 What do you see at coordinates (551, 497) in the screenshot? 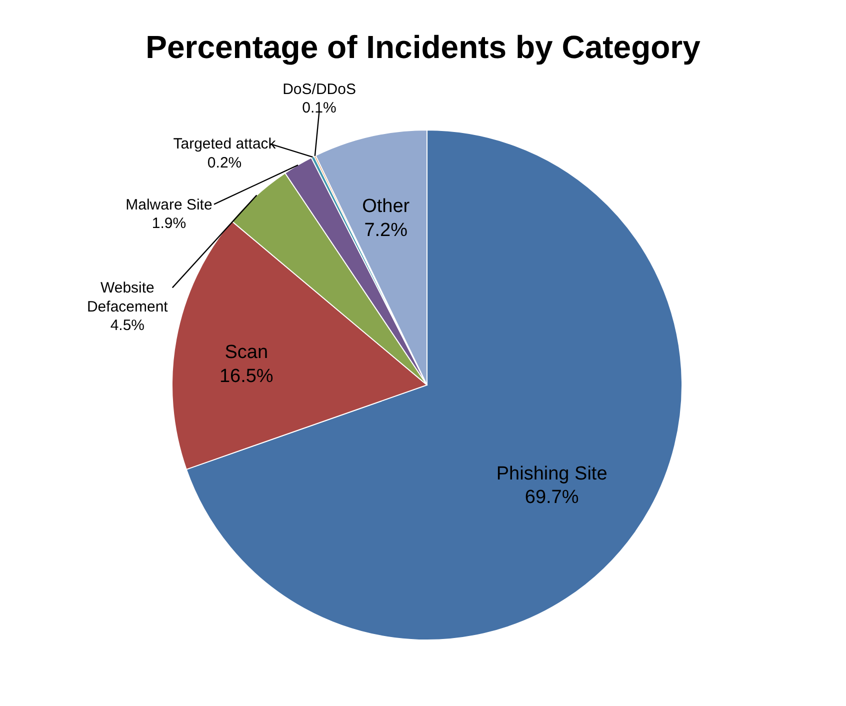
I see `data-label: 69.7%` at bounding box center [551, 497].